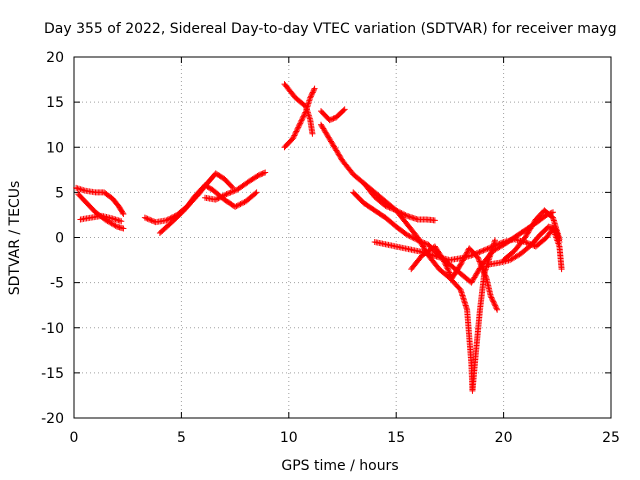 This screenshot has width=640, height=480. What do you see at coordinates (339, 466) in the screenshot?
I see `x-axis-label: GPS time / hours` at bounding box center [339, 466].